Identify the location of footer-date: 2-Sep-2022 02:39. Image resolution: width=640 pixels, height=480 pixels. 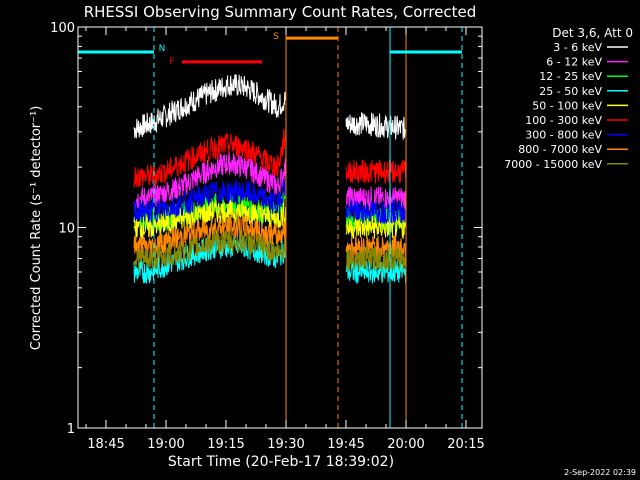
(600, 472).